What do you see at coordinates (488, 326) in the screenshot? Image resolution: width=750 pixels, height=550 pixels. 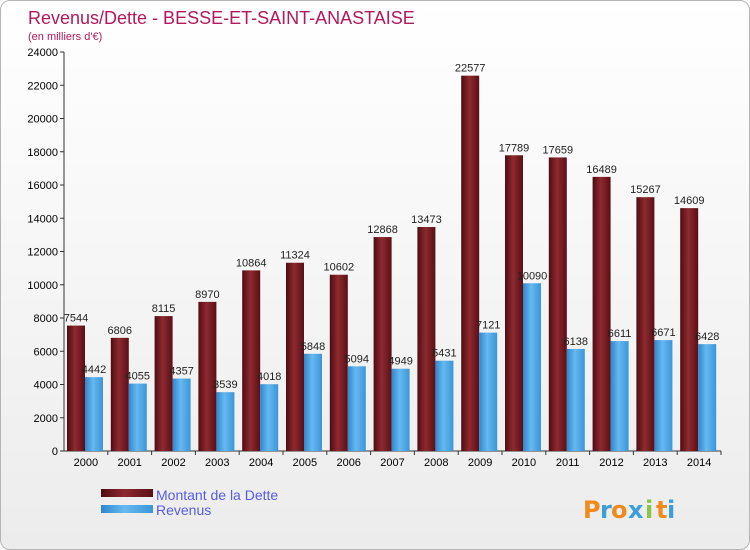 I see `revenus-bar-label: 7121` at bounding box center [488, 326].